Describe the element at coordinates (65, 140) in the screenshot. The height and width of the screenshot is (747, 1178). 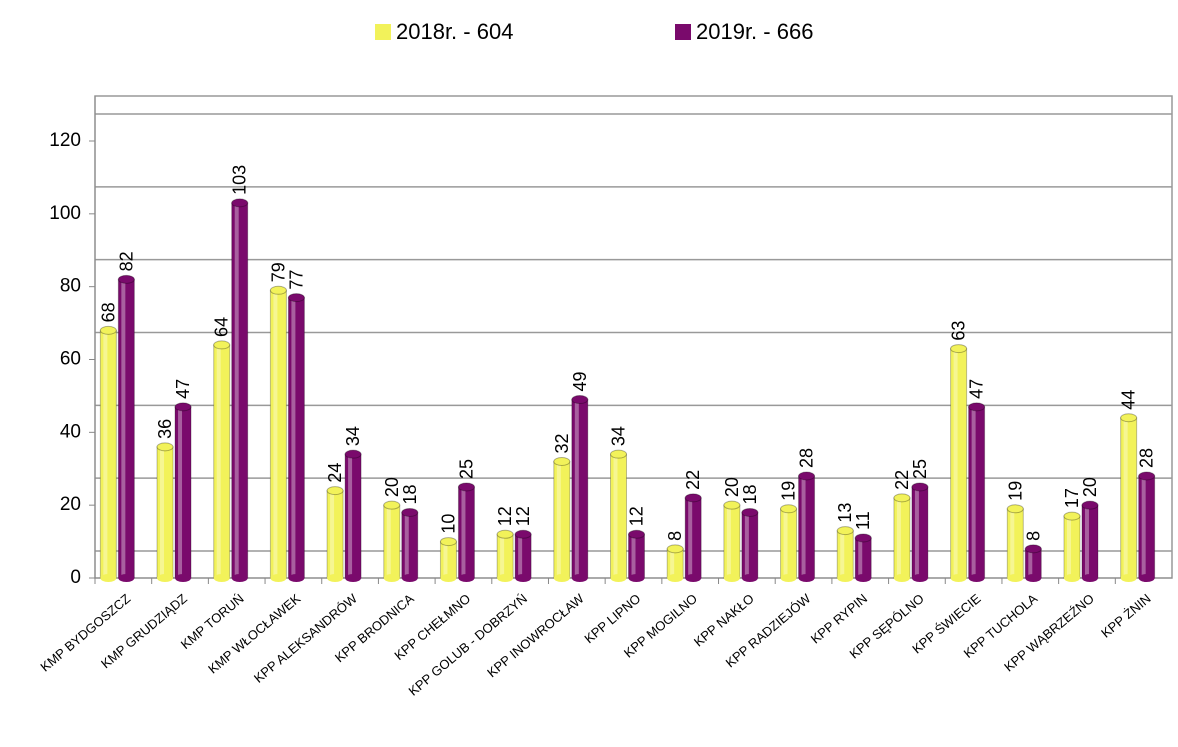
I see `y-tick-label: 120` at that location.